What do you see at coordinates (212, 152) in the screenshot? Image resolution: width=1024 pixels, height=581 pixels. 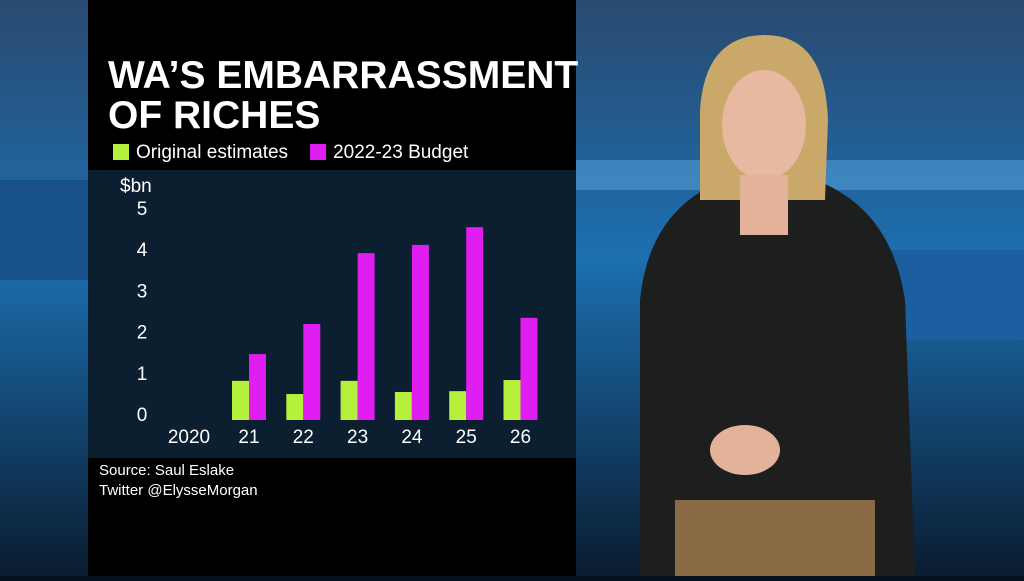 I see `legend-label: Original estimates` at bounding box center [212, 152].